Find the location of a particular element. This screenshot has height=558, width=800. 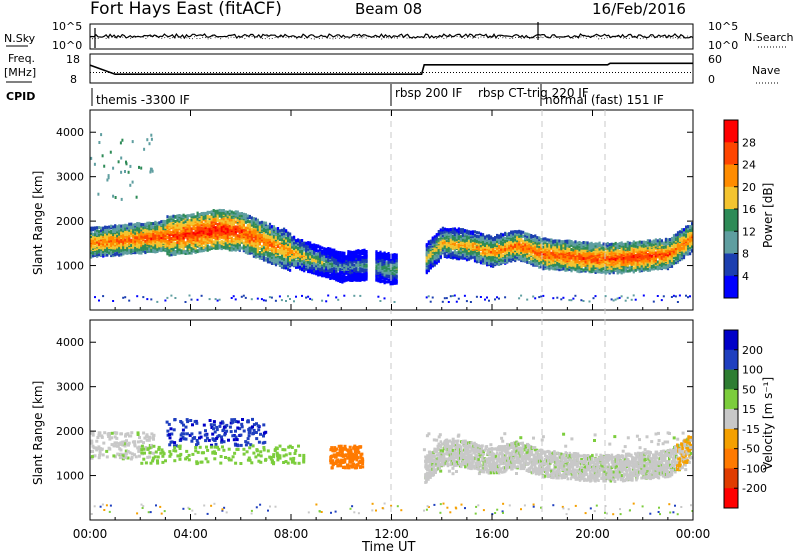

cpid-segment-2: rbsp 200 IF is located at coordinates (428, 93).